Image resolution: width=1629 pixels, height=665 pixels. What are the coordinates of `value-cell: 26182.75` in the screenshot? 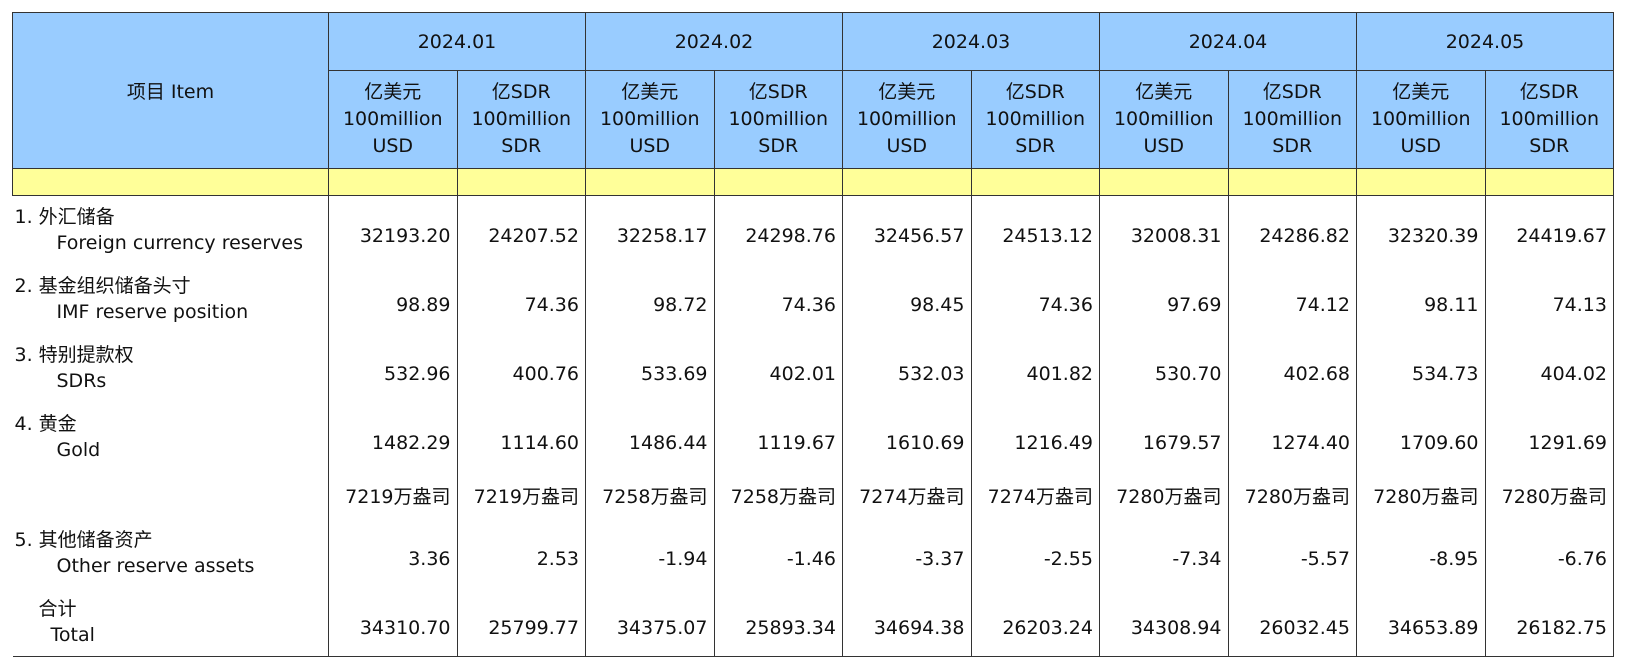 It's located at (1549, 622).